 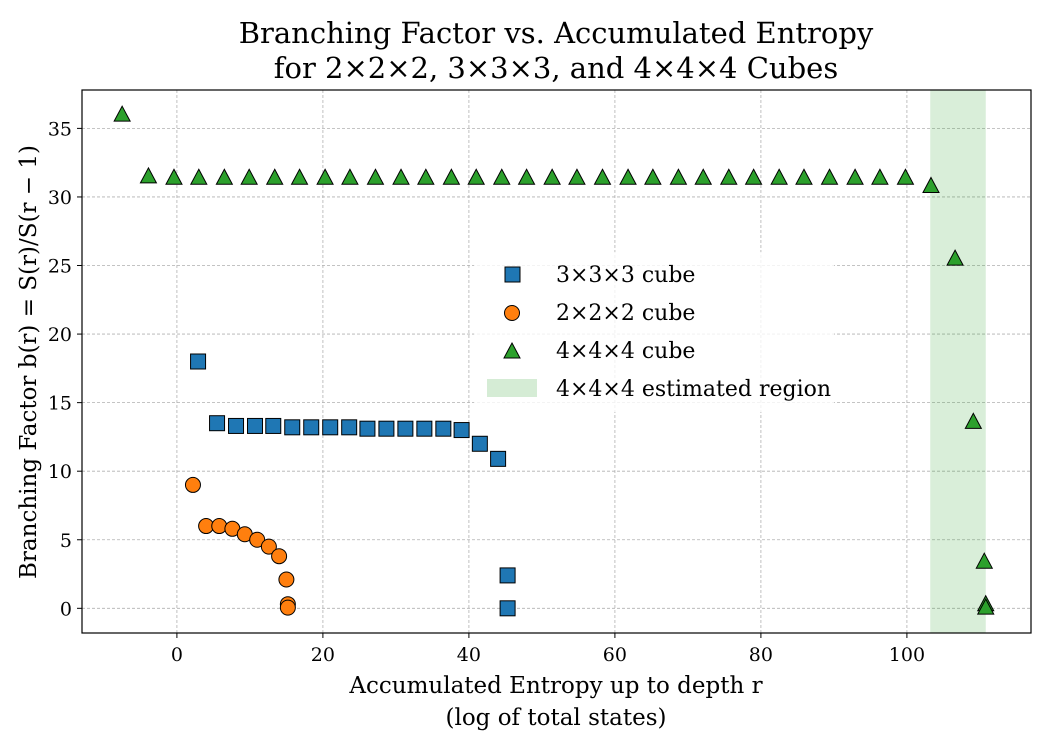 What do you see at coordinates (555, 686) in the screenshot?
I see `x-axis-label-line-1: Accumulated Entropy up to depth r` at bounding box center [555, 686].